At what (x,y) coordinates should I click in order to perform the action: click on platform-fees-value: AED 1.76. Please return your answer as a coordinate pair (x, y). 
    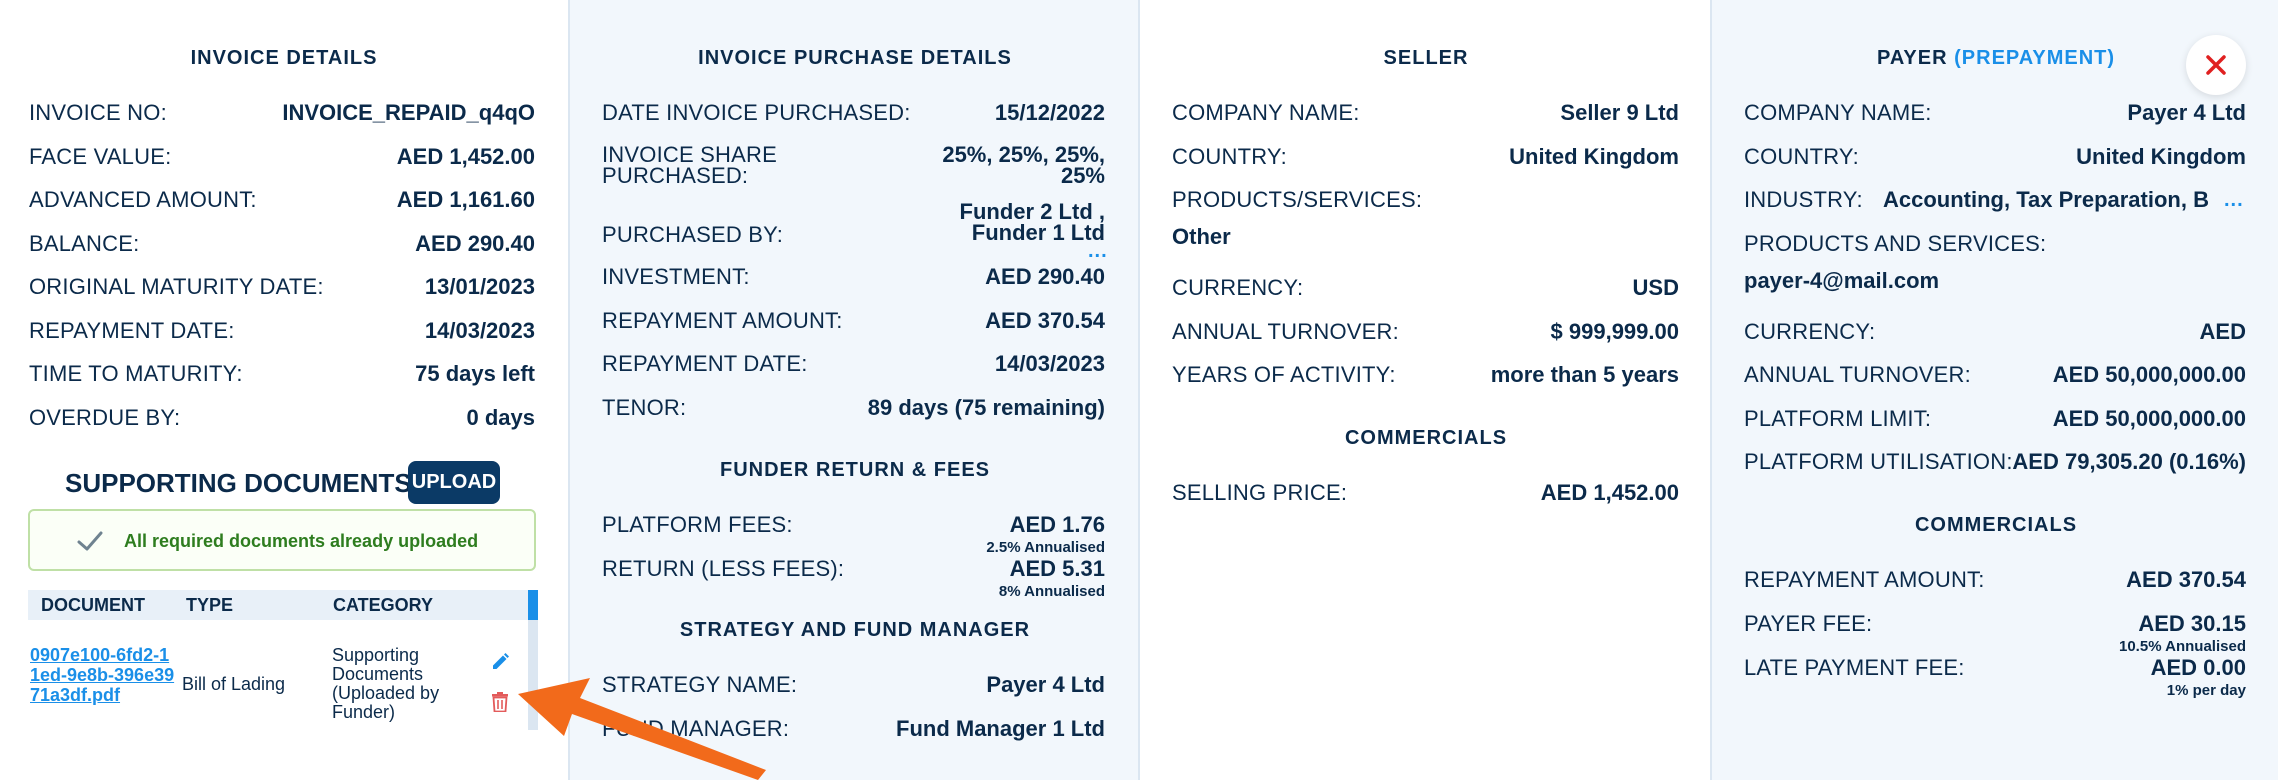
    Looking at the image, I should click on (1057, 524).